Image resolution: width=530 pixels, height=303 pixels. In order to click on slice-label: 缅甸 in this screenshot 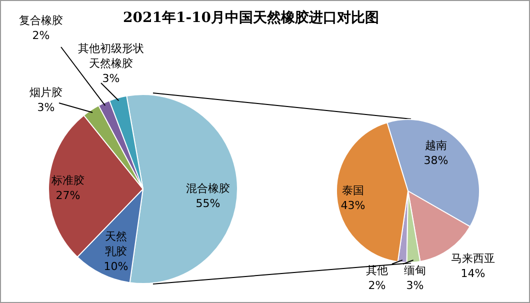, I will do `click(415, 270)`.